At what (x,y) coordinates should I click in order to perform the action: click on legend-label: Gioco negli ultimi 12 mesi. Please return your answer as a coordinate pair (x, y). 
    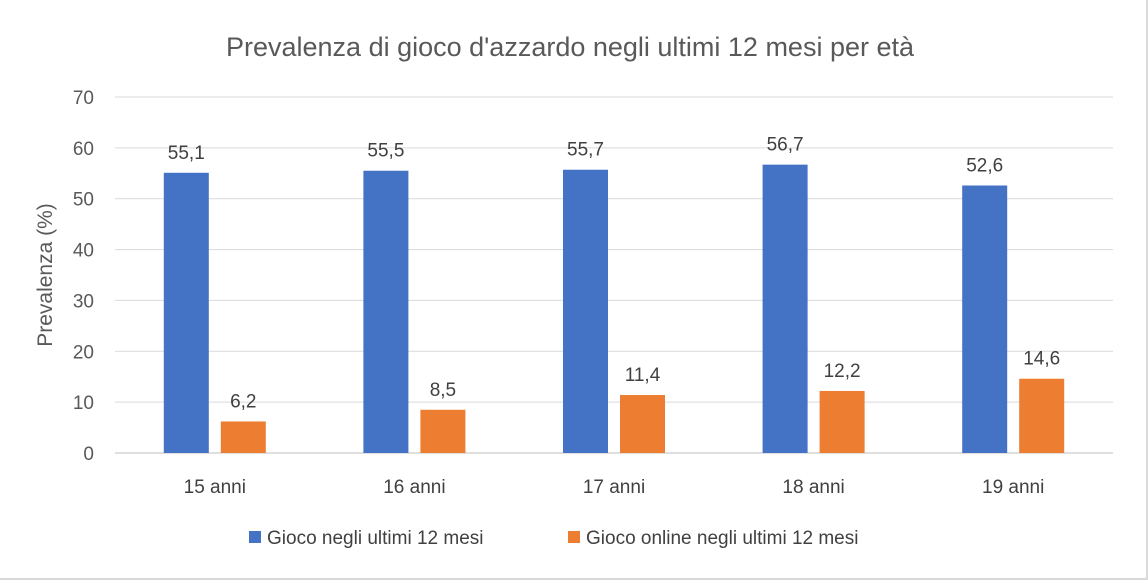
    Looking at the image, I should click on (375, 538).